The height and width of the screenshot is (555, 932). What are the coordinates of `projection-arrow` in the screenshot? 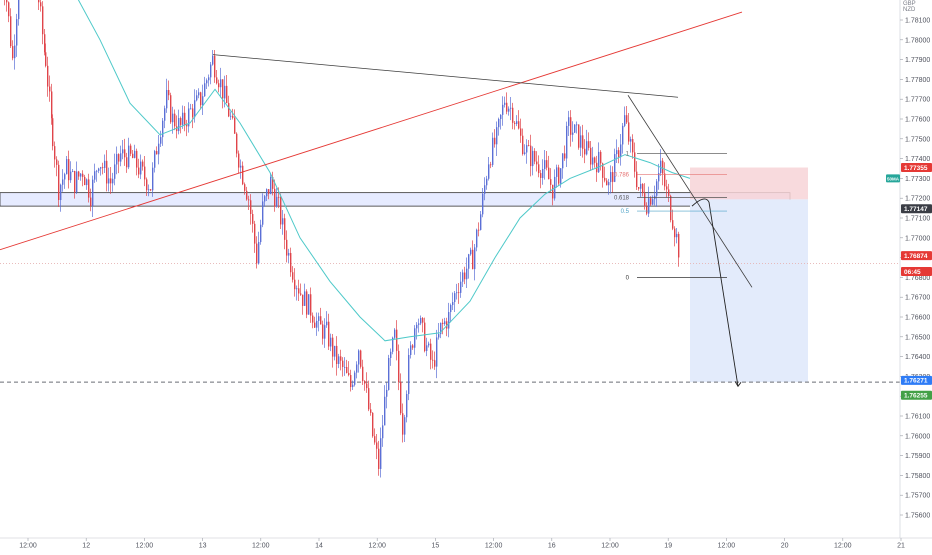 It's located at (715, 292).